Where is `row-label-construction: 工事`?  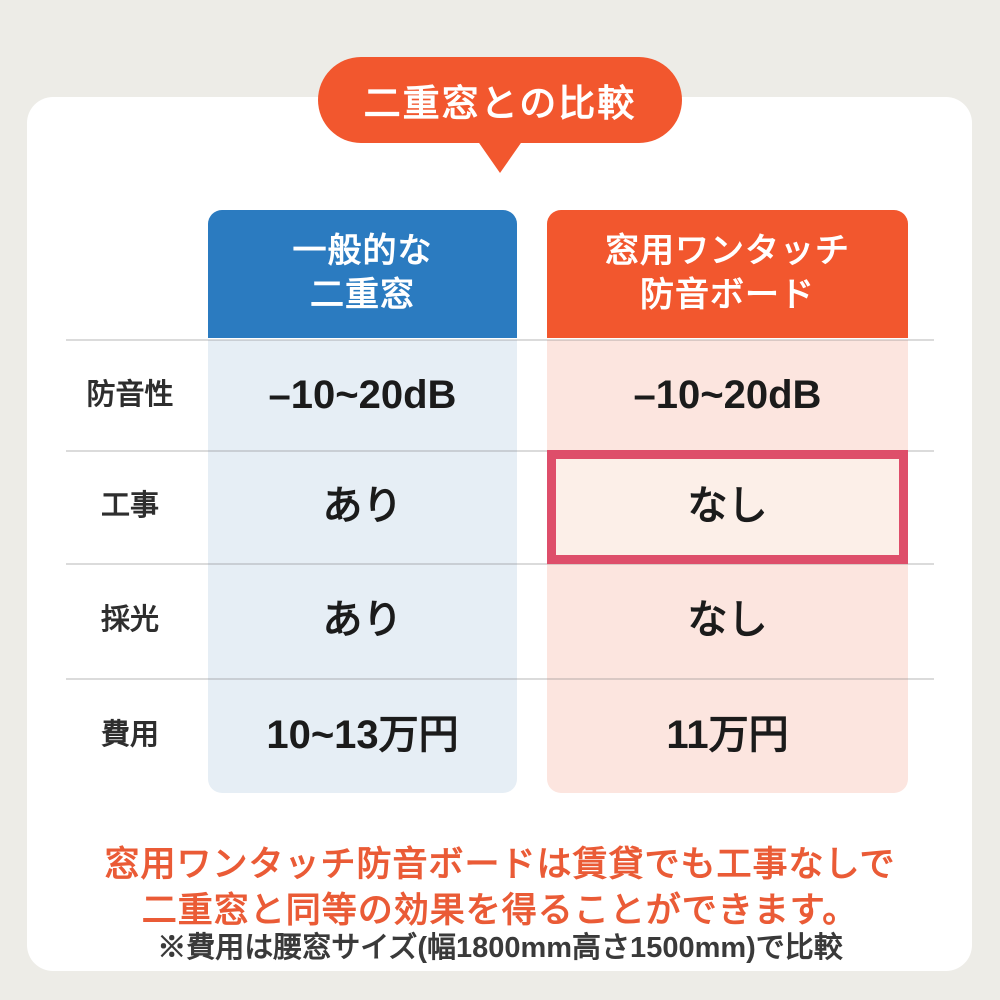 row-label-construction: 工事 is located at coordinates (129, 506).